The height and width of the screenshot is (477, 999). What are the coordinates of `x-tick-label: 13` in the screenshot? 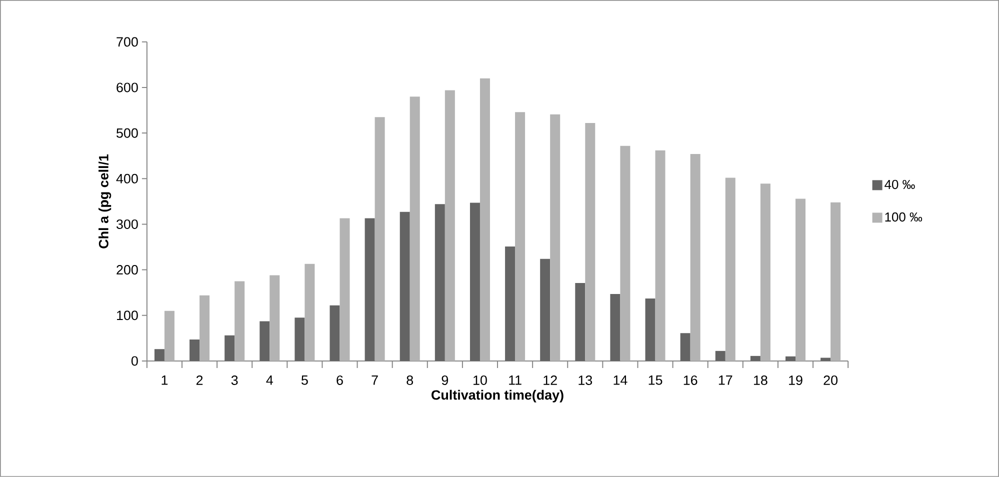 It's located at (585, 381).